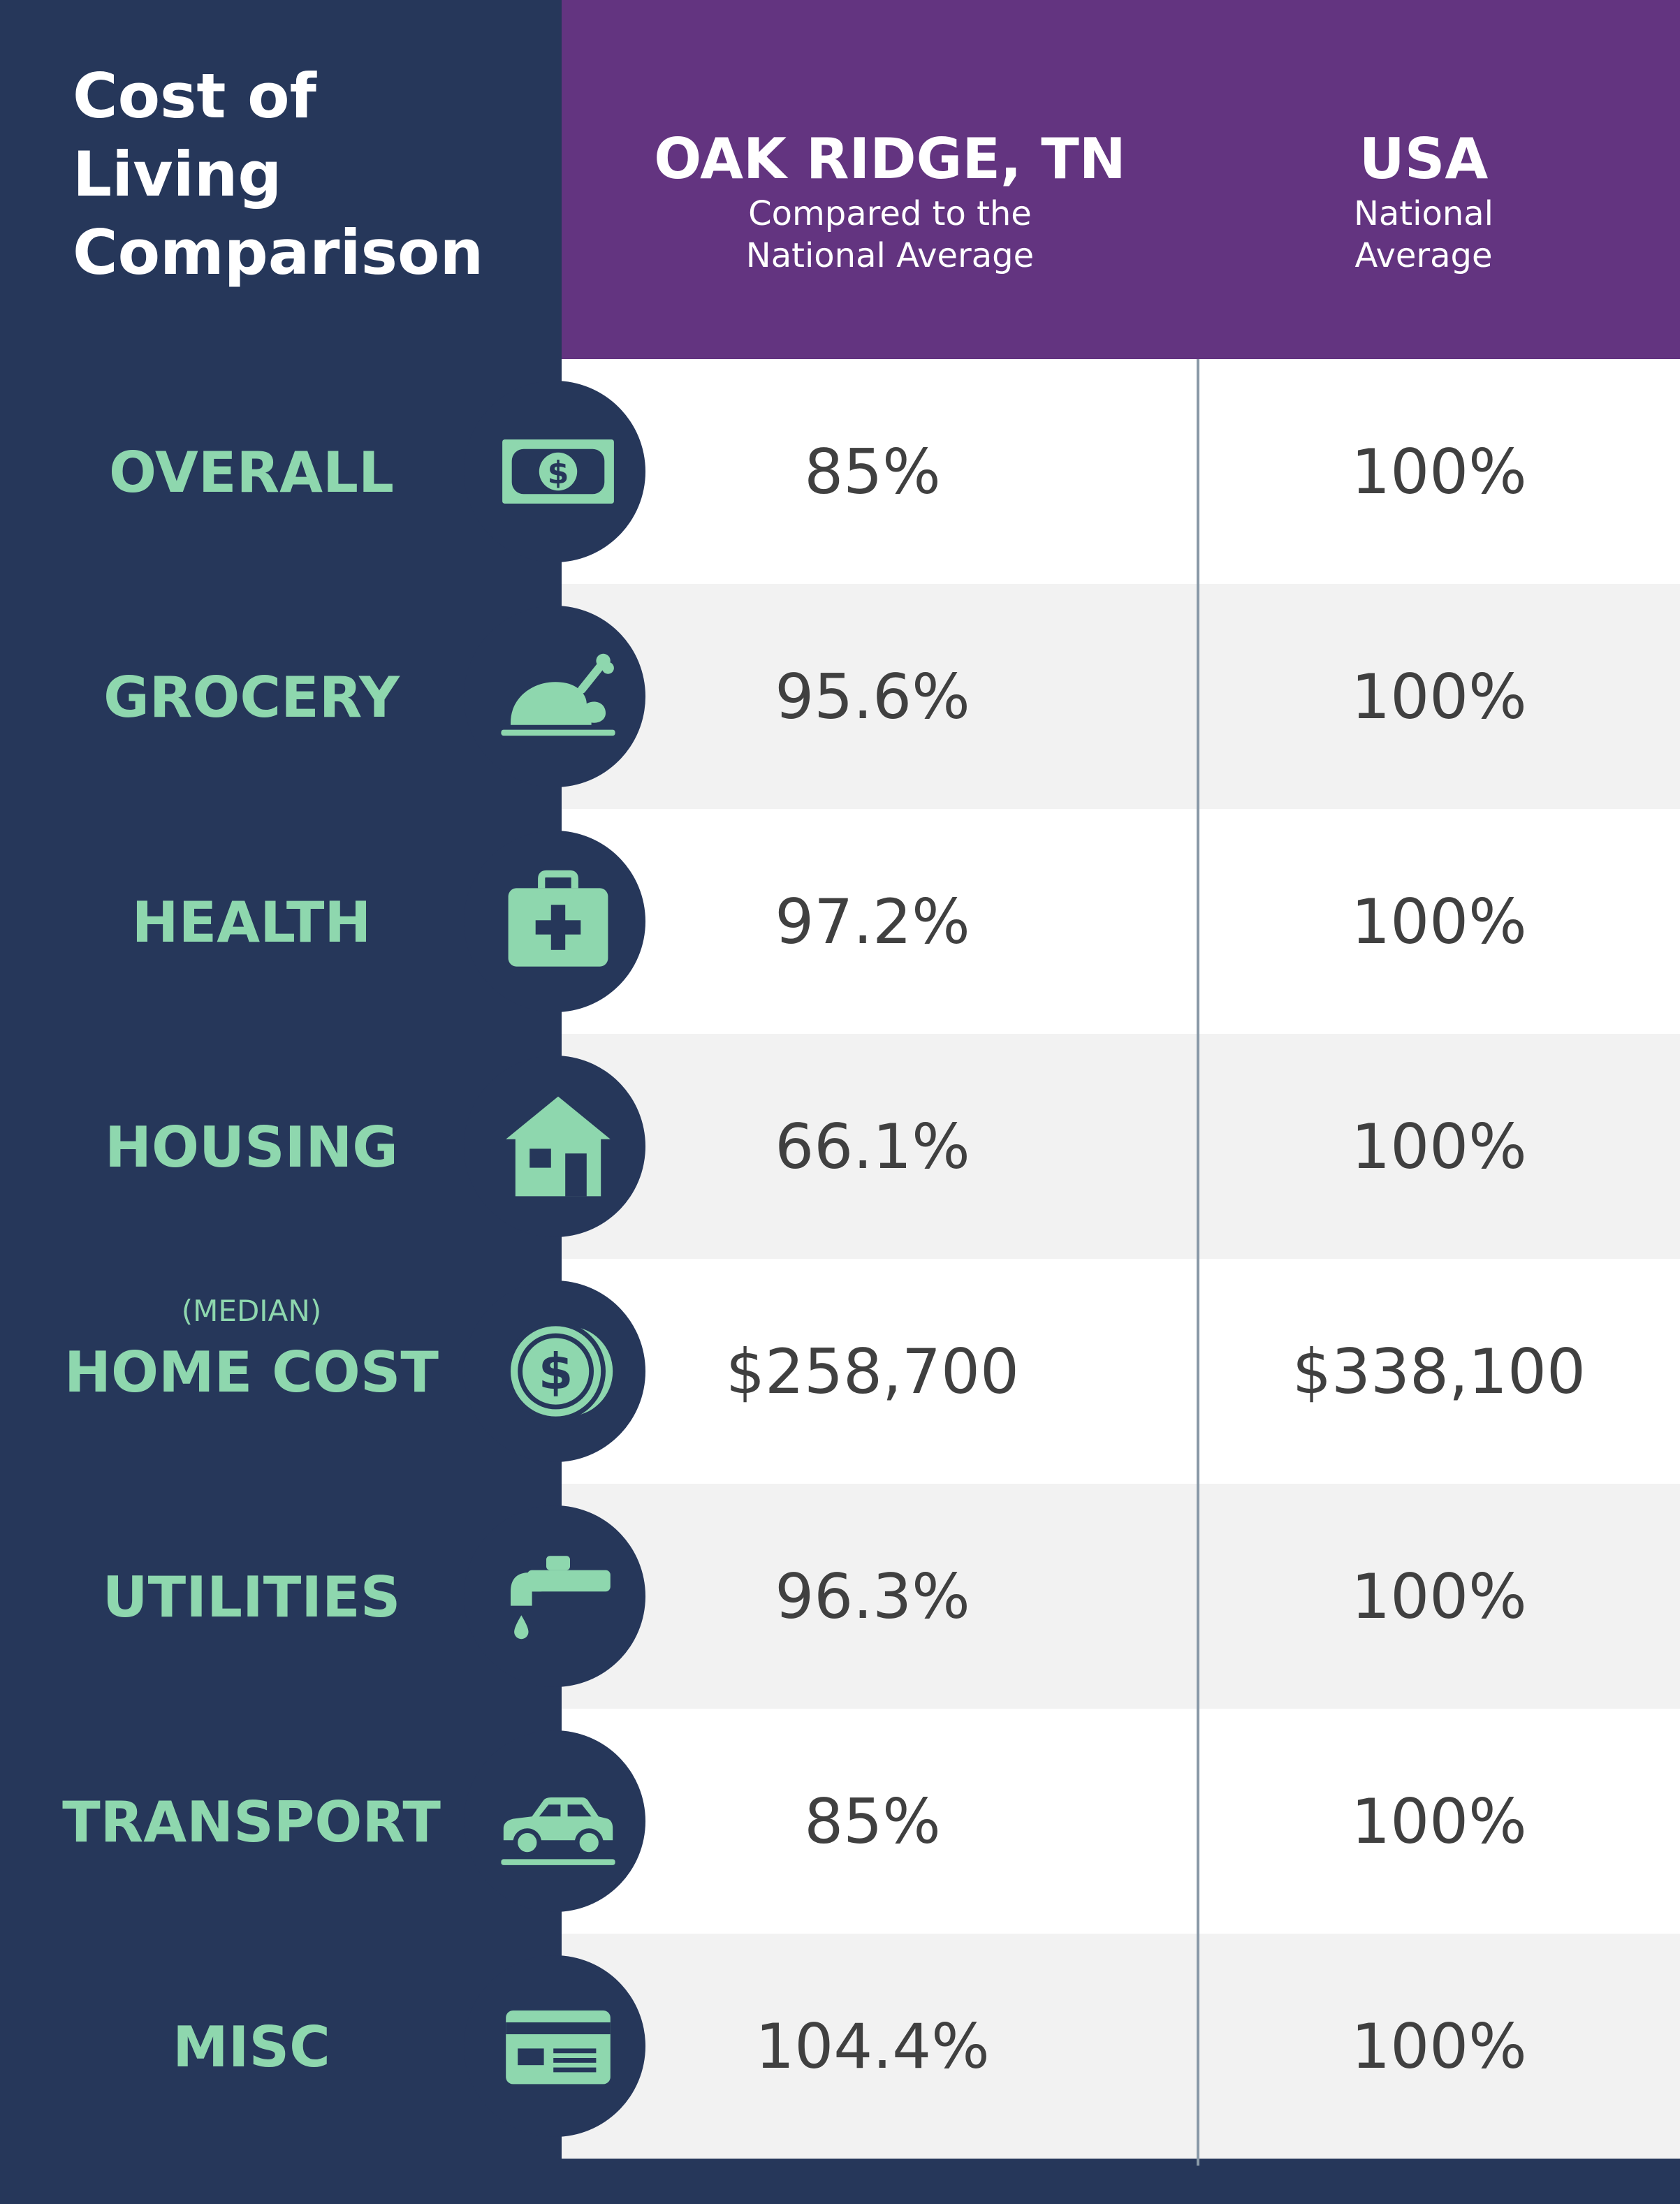 Image resolution: width=1680 pixels, height=2204 pixels. Describe the element at coordinates (558, 1831) in the screenshot. I see `car-icon` at that location.